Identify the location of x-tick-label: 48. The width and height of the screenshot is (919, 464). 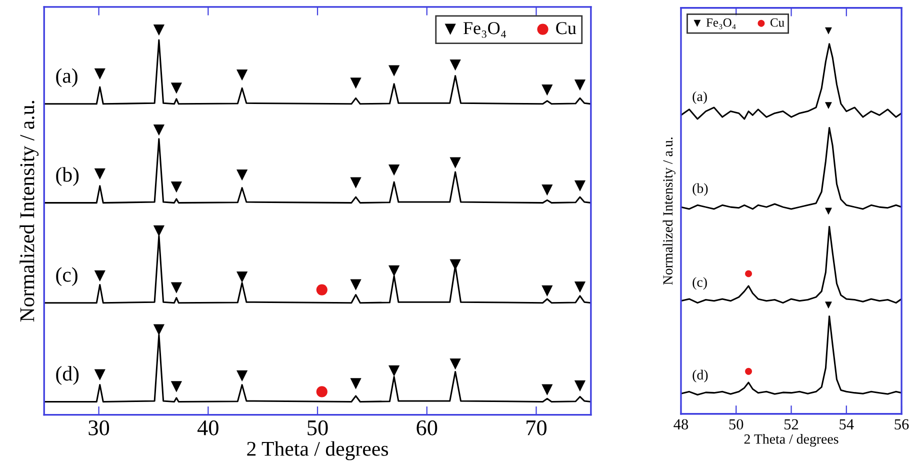
(681, 424).